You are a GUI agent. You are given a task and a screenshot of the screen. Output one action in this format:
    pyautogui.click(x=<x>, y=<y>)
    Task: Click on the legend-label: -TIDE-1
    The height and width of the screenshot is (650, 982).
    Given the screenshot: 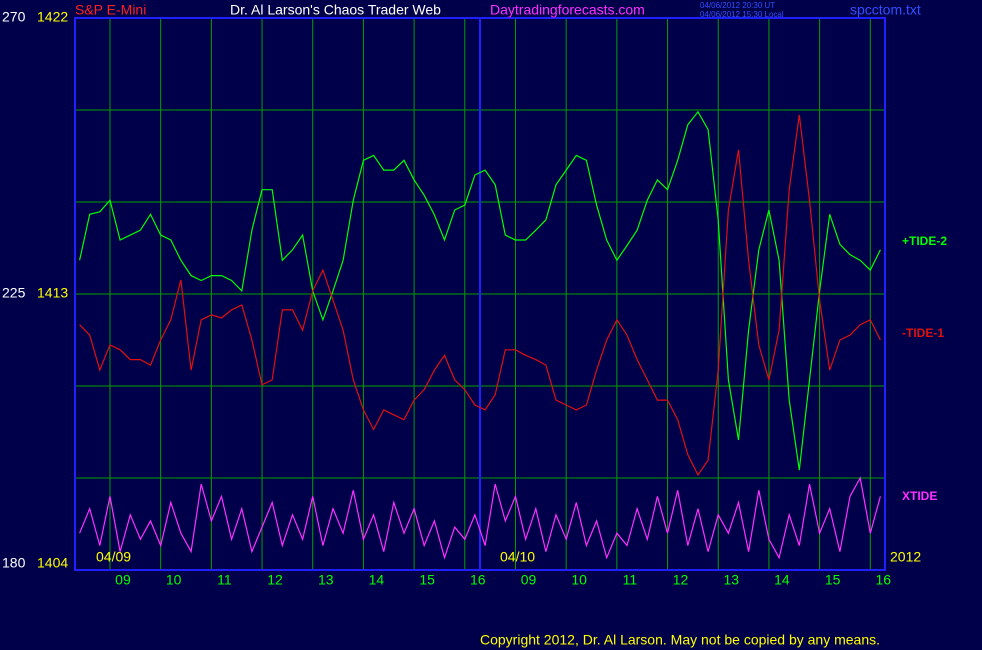 What is the action you would take?
    pyautogui.click(x=923, y=333)
    